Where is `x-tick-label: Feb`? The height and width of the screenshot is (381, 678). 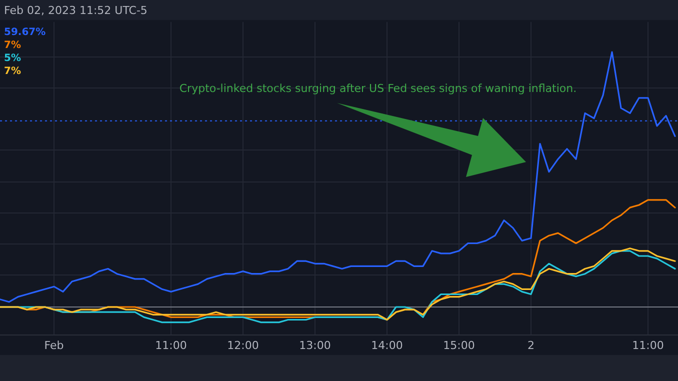 x-tick-label: Feb is located at coordinates (54, 345).